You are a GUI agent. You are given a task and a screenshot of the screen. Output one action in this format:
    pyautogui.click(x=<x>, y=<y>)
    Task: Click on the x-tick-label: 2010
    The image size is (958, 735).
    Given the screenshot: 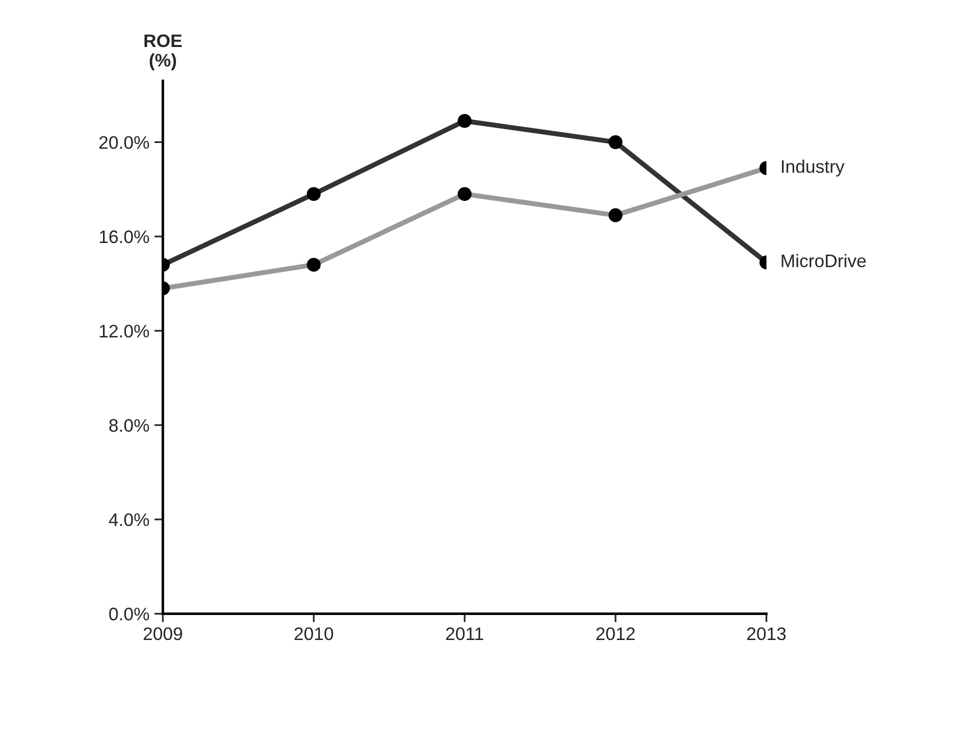 What is the action you would take?
    pyautogui.click(x=314, y=633)
    